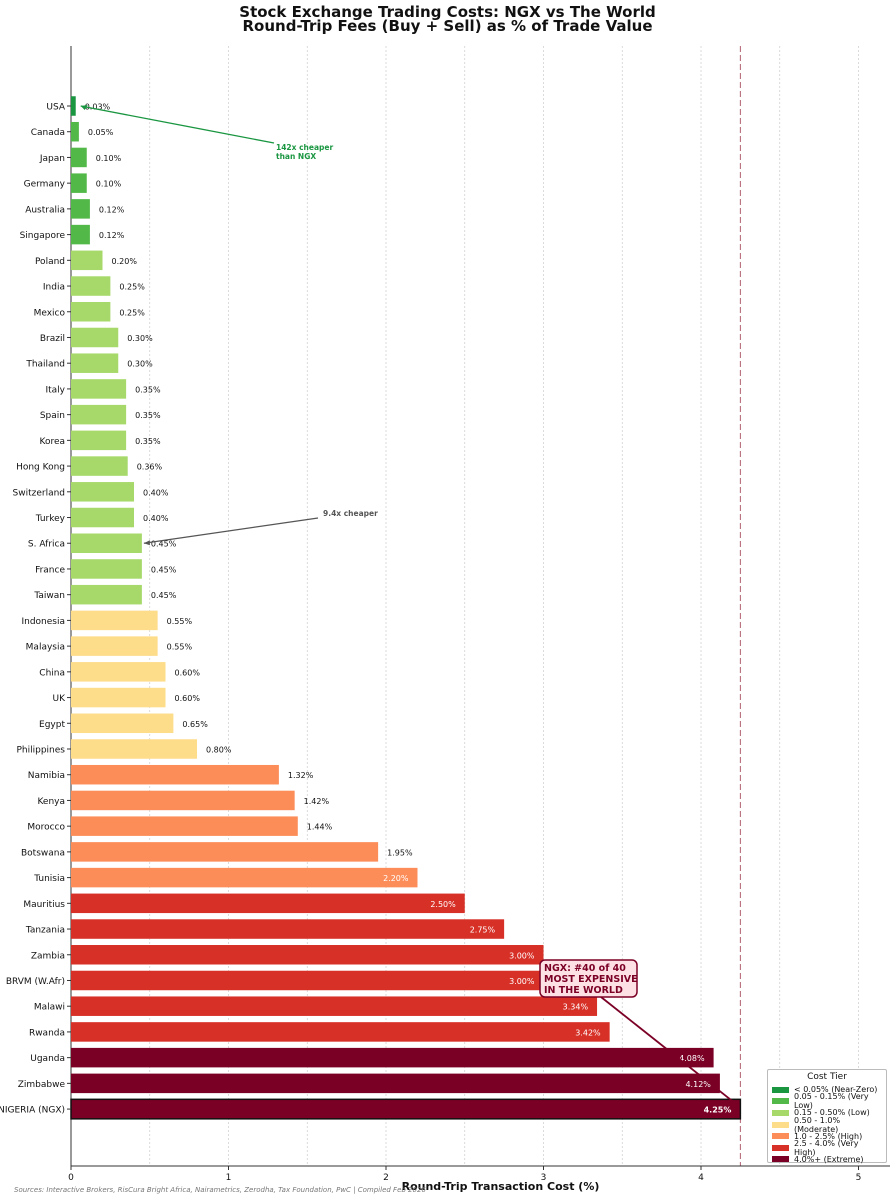 The height and width of the screenshot is (1200, 895). Describe the element at coordinates (98, 107) in the screenshot. I see `data-label: 0.03%` at that location.